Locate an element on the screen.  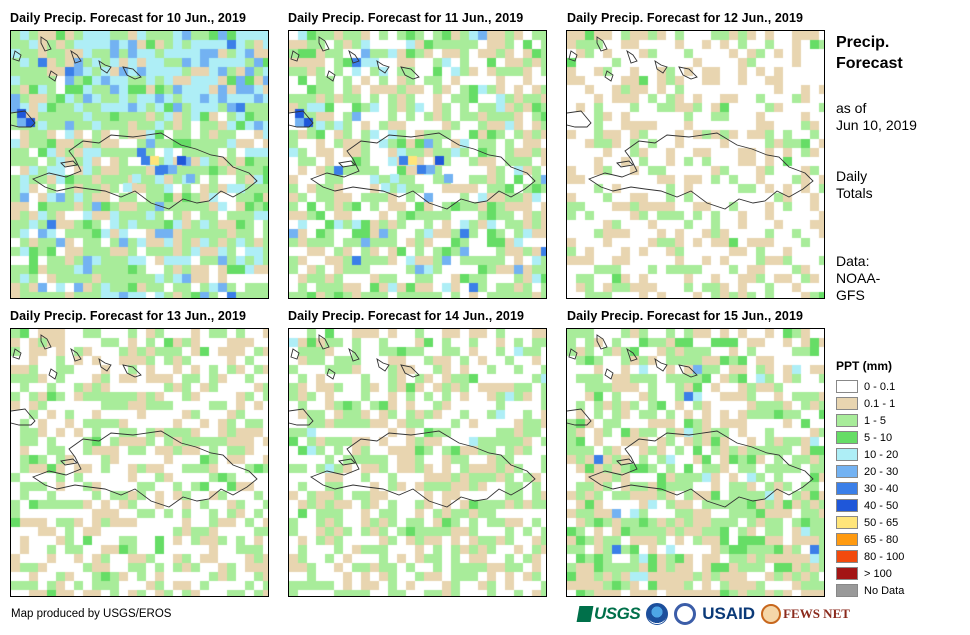
legend-label: 10 - 20 is located at coordinates (881, 454).